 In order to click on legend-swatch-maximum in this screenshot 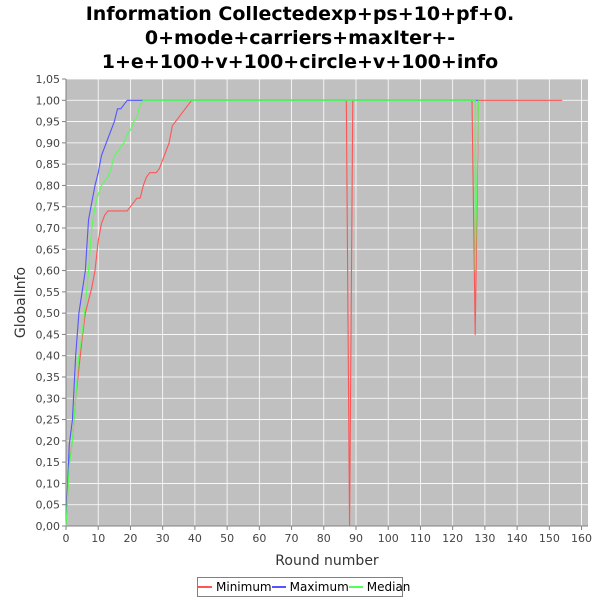, I will do `click(278, 587)`.